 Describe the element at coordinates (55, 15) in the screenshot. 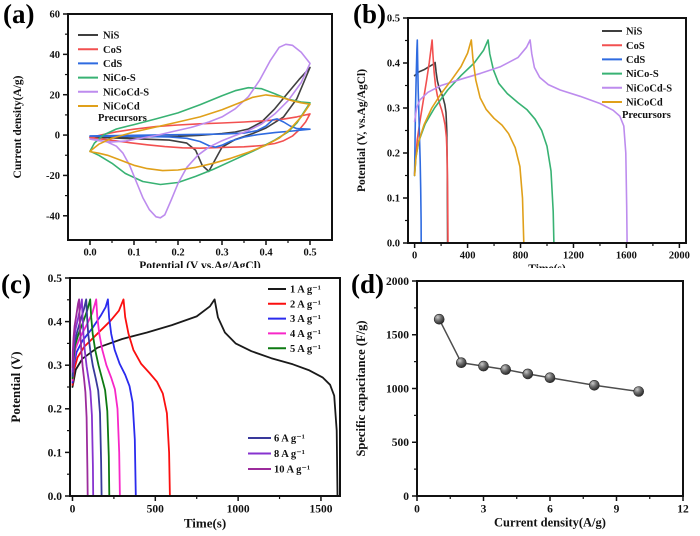

I see `svg-text: 60` at that location.